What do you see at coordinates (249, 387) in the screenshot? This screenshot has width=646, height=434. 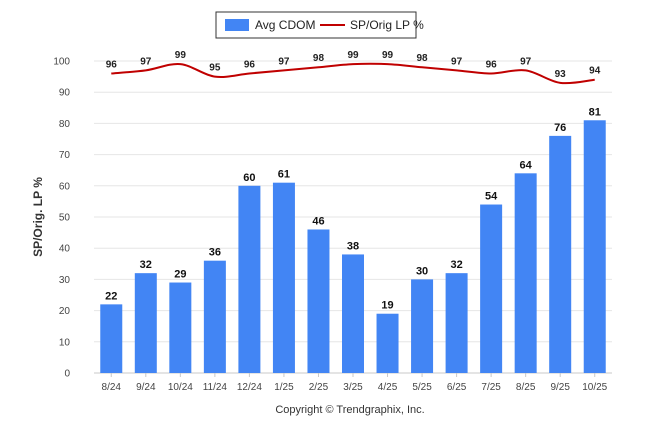 I see `x-tick-label: 12/24` at bounding box center [249, 387].